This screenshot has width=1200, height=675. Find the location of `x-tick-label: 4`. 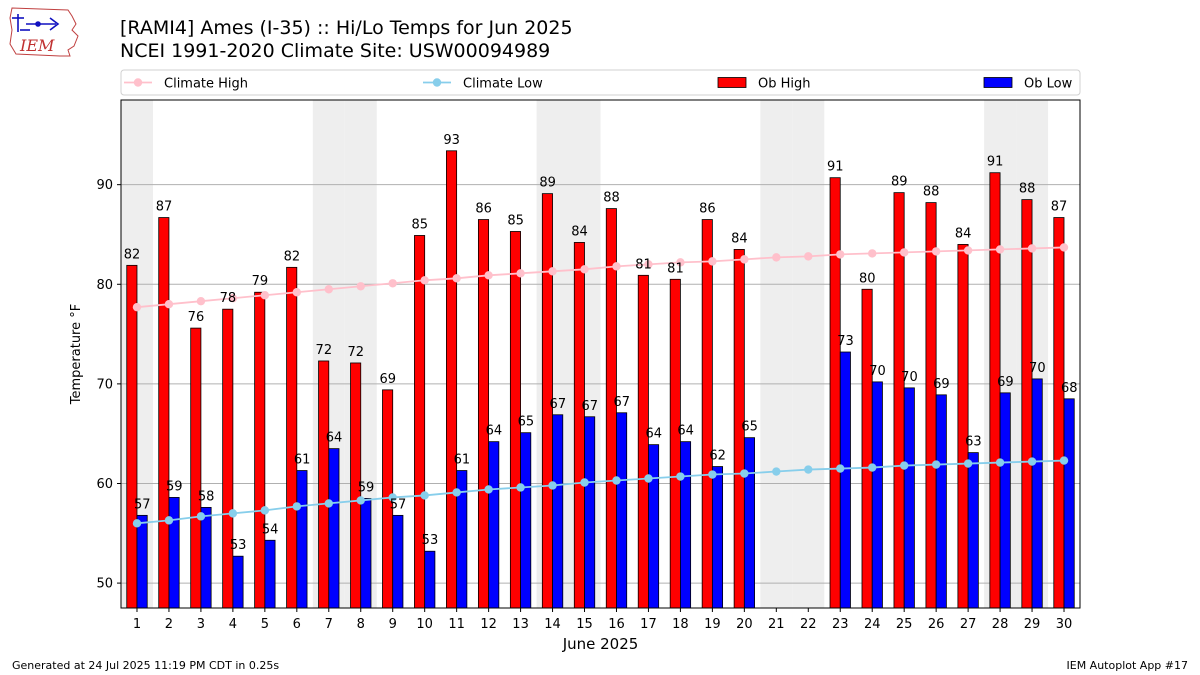

x-tick-label: 4 is located at coordinates (233, 624).